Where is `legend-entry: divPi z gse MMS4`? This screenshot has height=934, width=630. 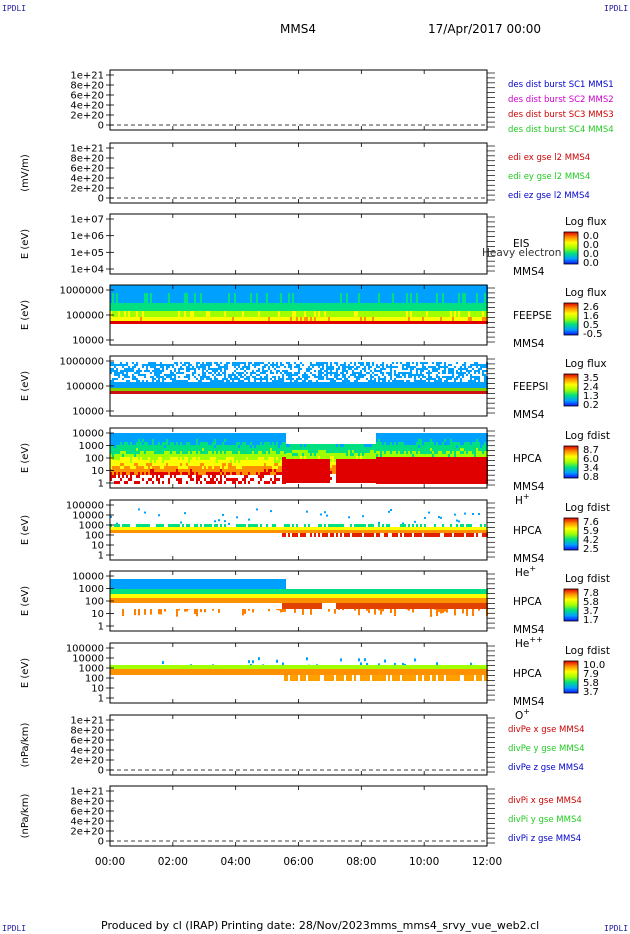
legend-entry: divPi z gse MMS4 is located at coordinates (544, 839).